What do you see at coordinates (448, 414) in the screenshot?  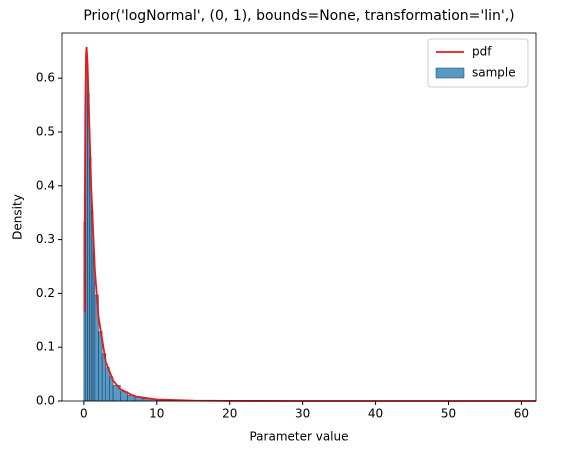 I see `x-tick-label: 50` at bounding box center [448, 414].